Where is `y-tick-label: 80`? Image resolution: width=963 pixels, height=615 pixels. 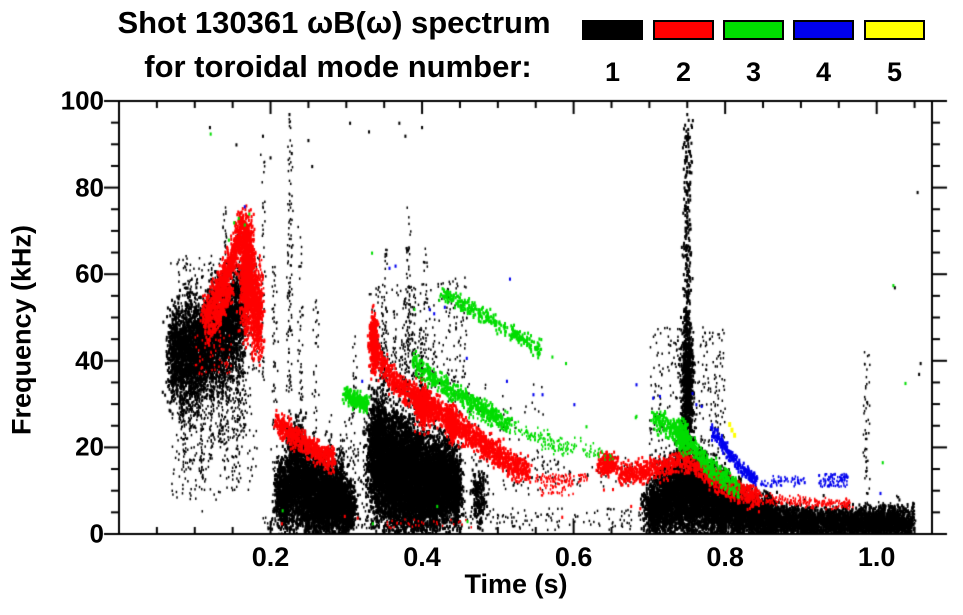 y-tick-label: 80 is located at coordinates (89, 187).